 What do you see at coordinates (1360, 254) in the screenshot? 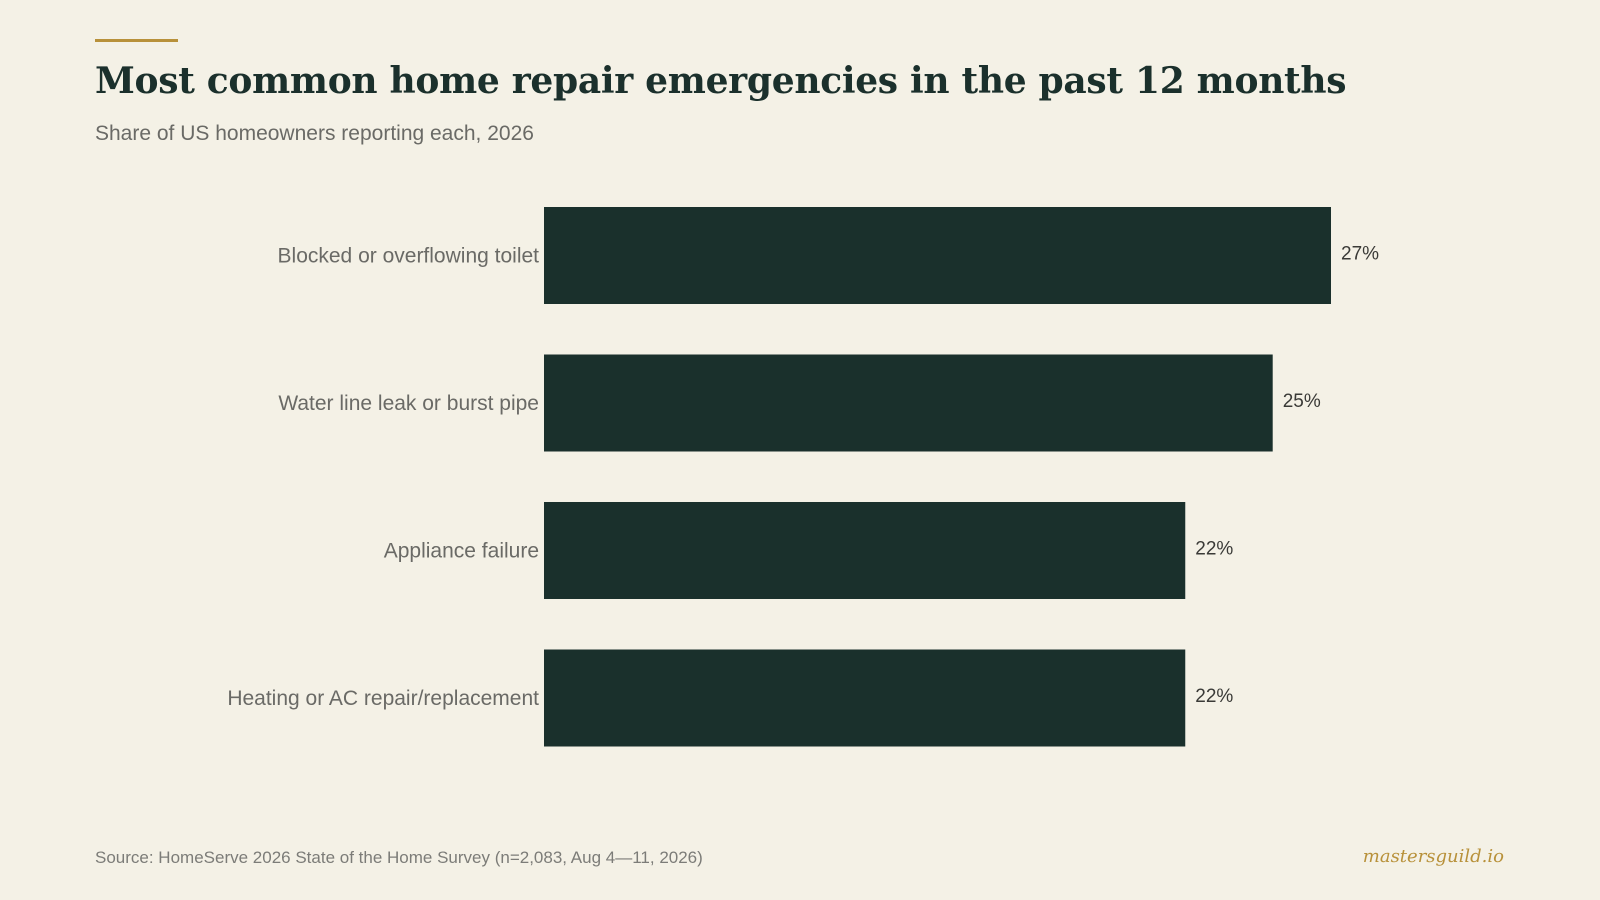
I see `value-label: 27%` at bounding box center [1360, 254].